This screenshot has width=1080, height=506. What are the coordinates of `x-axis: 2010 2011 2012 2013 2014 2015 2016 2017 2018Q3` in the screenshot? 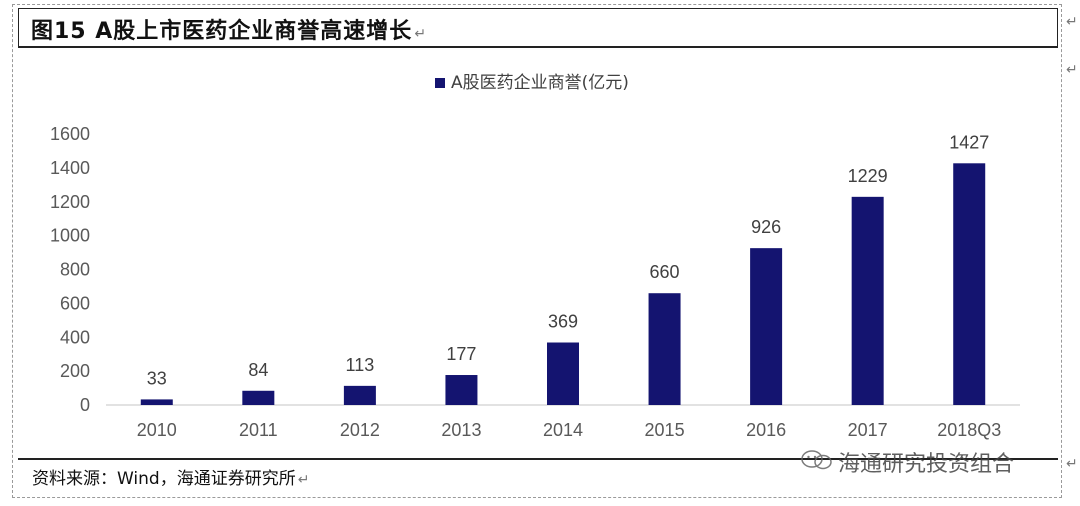 It's located at (569, 430).